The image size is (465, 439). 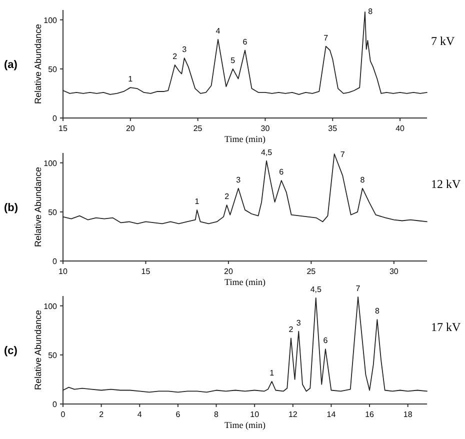 I want to click on x-tick-label: 8, so click(x=217, y=414).